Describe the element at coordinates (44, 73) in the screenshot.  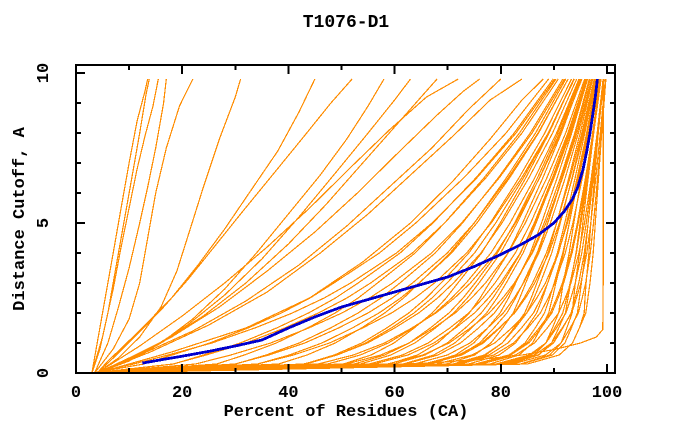
I see `y-tick-label: 10` at that location.